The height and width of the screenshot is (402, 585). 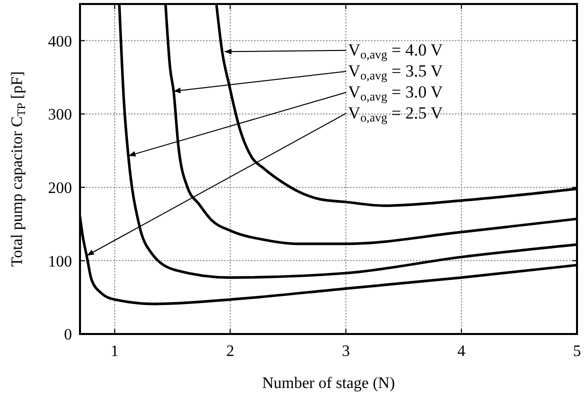 What do you see at coordinates (396, 51) in the screenshot?
I see `annotation: V$_{o,avg}$ = 4.0 V` at bounding box center [396, 51].